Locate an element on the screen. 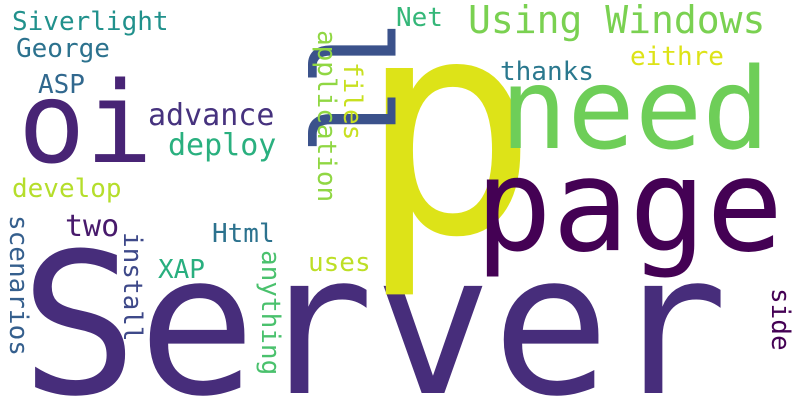  word-george: George is located at coordinates (63, 49).